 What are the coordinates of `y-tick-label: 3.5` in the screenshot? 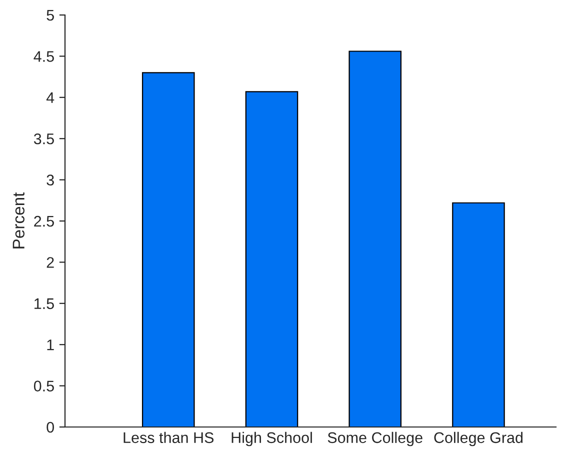 It's located at (44, 138).